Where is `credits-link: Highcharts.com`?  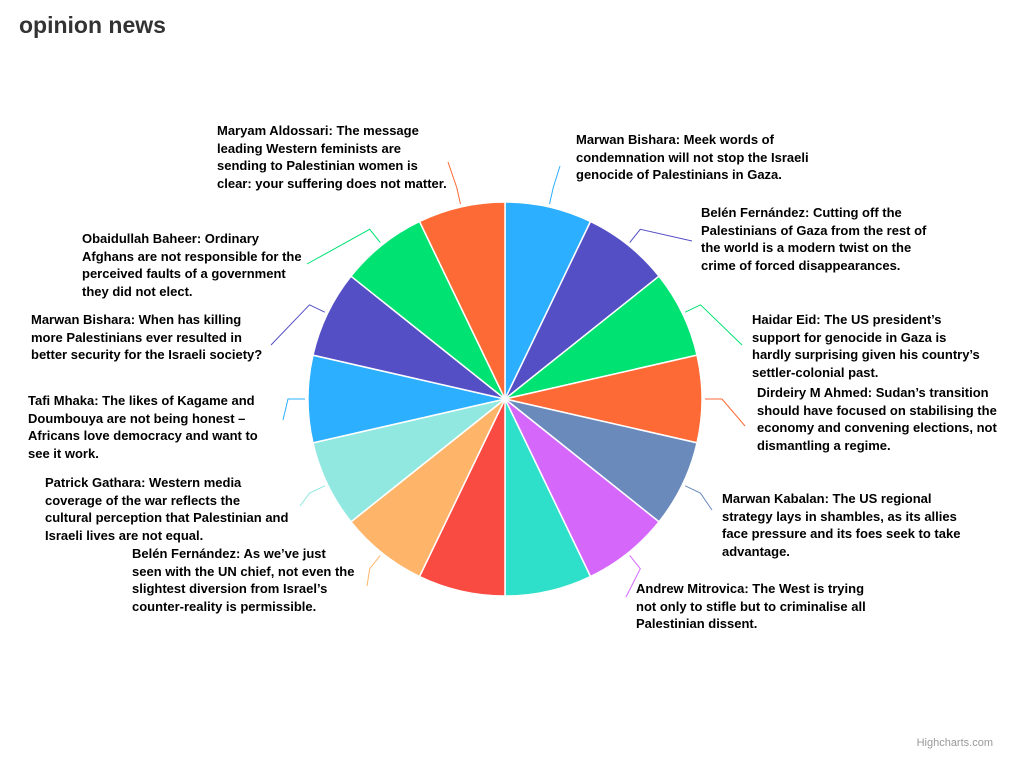
credits-link: Highcharts.com is located at coordinates (954, 743).